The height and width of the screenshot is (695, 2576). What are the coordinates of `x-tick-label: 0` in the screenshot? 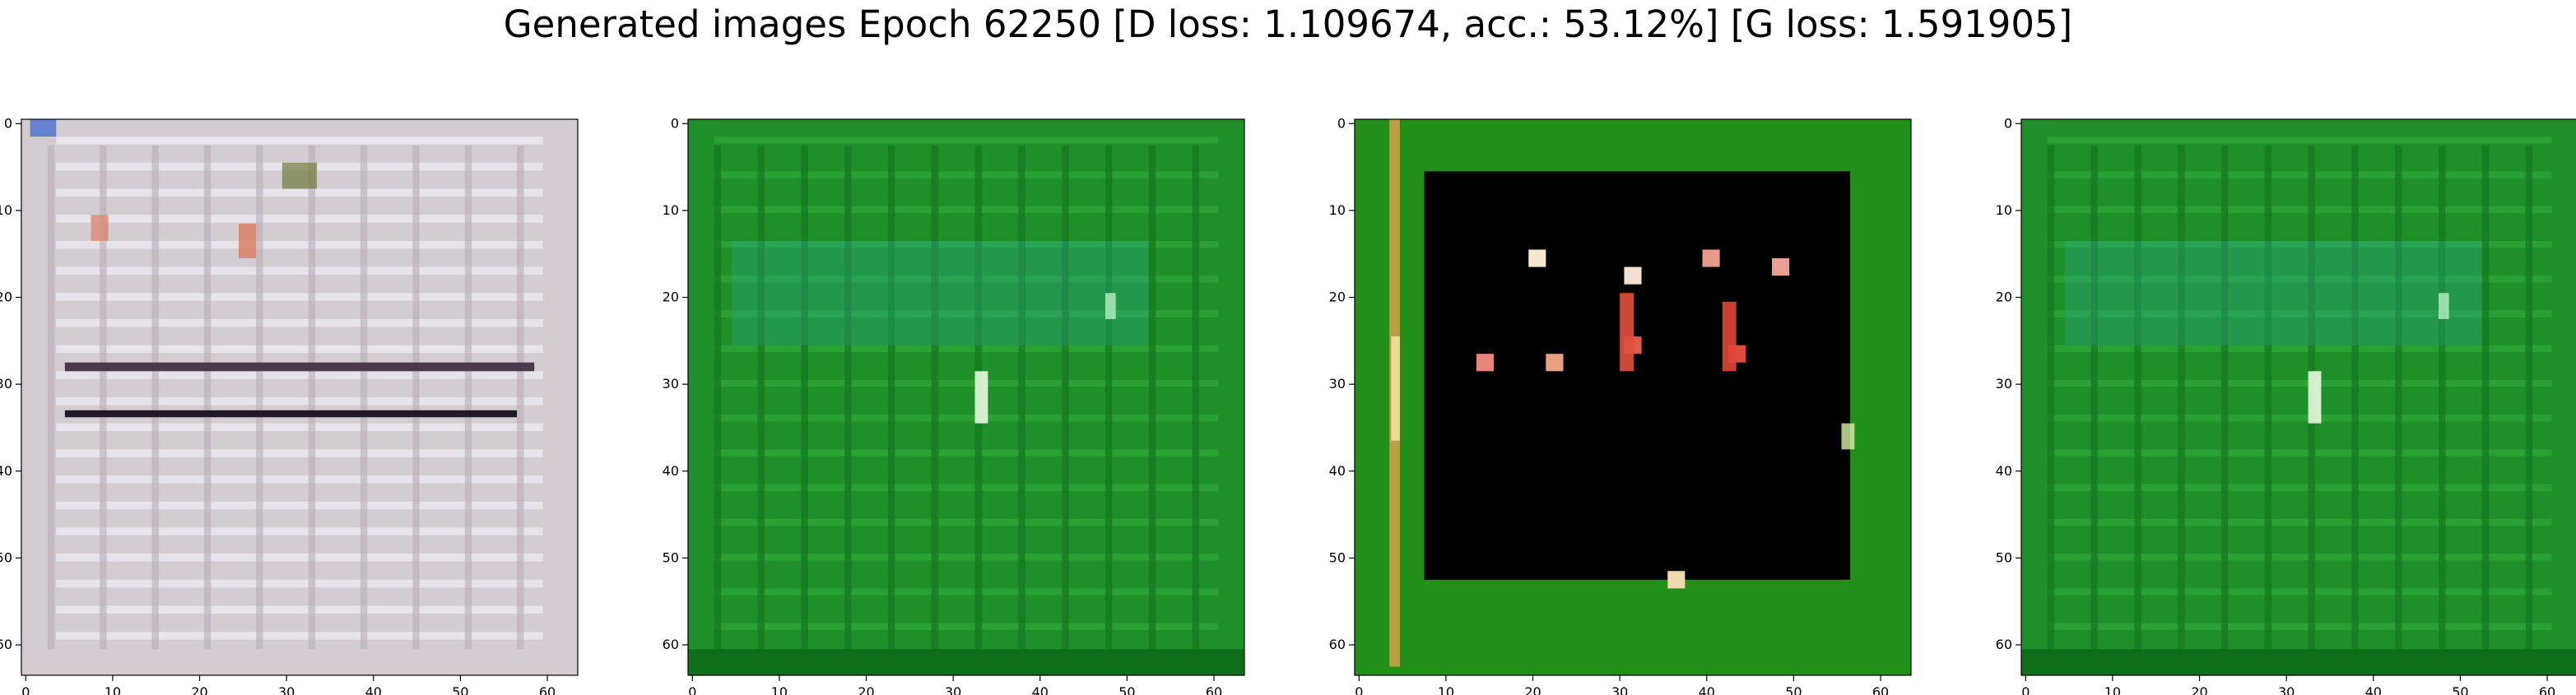 It's located at (1359, 689).